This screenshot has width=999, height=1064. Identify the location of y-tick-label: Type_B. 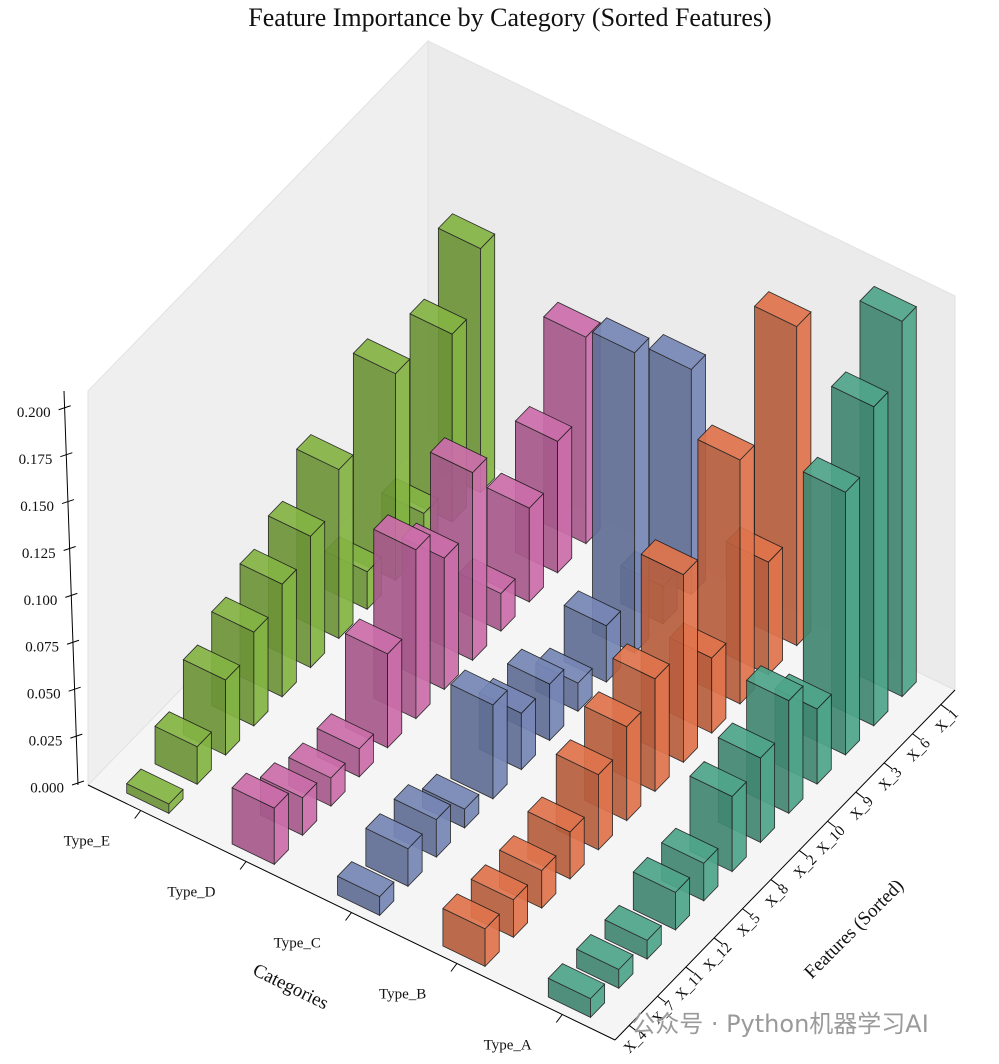
(402, 994).